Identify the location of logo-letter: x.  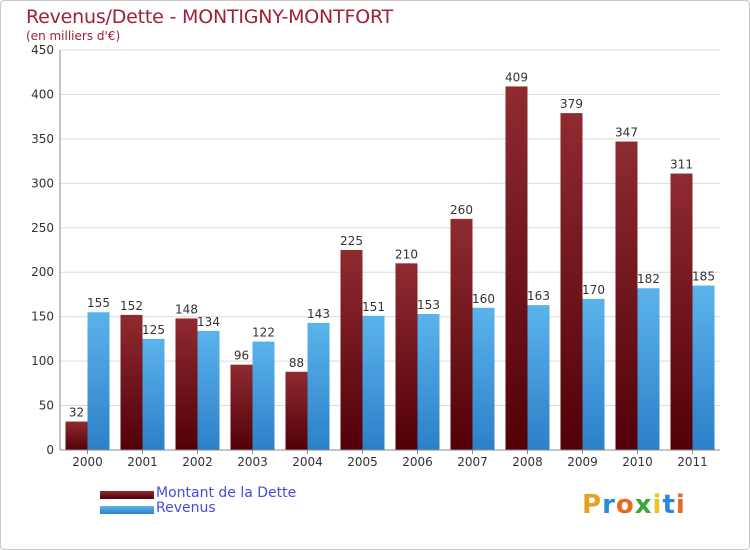
(643, 505).